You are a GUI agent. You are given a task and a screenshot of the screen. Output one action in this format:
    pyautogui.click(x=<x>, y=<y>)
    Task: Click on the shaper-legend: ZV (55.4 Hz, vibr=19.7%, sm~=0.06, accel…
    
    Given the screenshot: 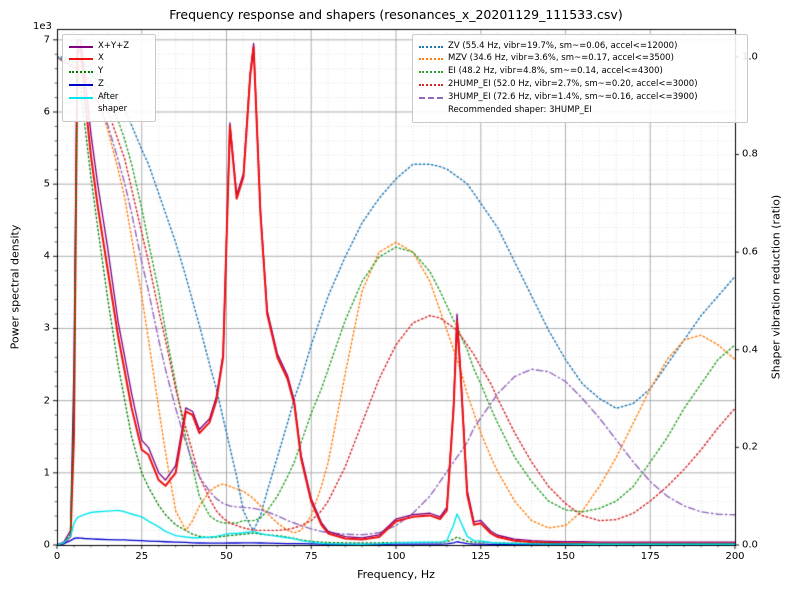 What is the action you would take?
    pyautogui.click(x=580, y=79)
    